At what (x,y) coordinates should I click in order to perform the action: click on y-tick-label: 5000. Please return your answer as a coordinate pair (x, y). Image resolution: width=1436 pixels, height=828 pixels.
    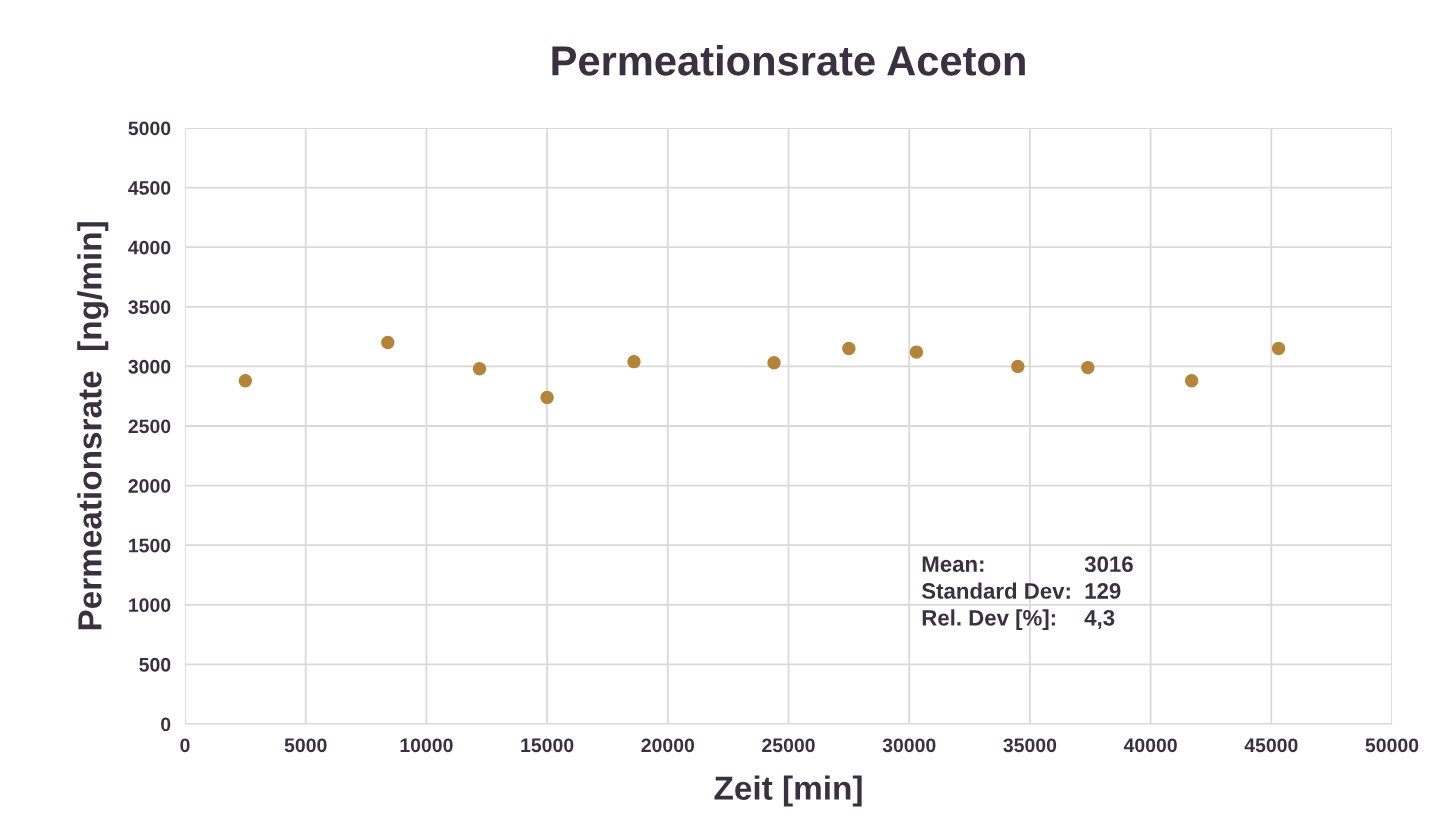
    Looking at the image, I should click on (149, 128).